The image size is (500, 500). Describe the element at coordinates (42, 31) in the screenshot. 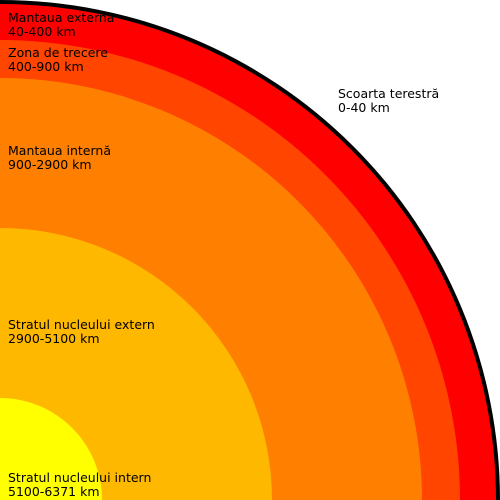

I see `upper-mantle-range: 40-400 km` at that location.